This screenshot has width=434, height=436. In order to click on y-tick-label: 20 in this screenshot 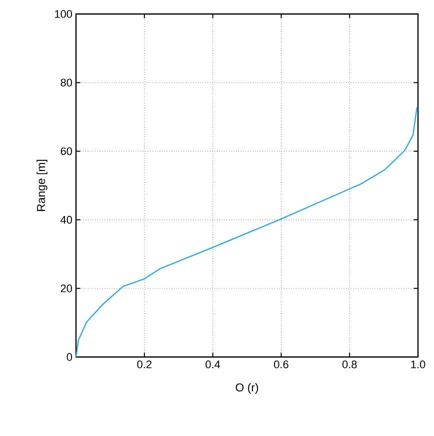, I will do `click(66, 288)`.